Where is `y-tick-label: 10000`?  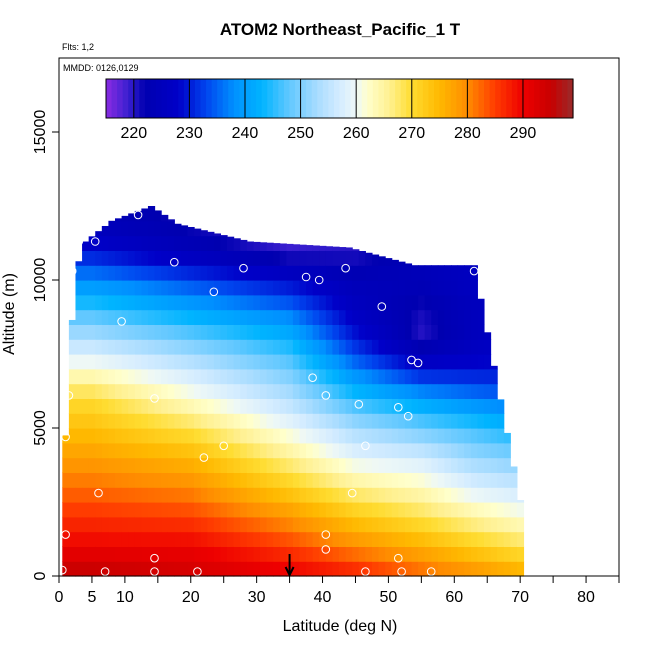 y-tick-label: 10000 is located at coordinates (40, 280).